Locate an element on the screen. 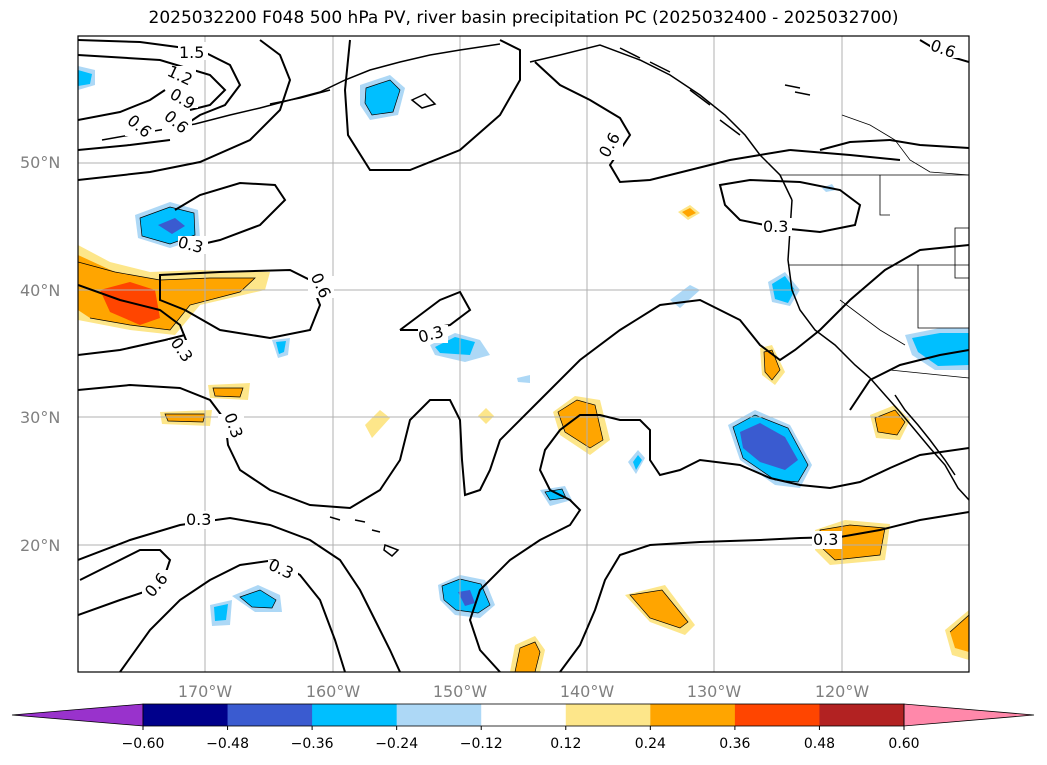  lon-label-130w: 130°W is located at coordinates (714, 691).